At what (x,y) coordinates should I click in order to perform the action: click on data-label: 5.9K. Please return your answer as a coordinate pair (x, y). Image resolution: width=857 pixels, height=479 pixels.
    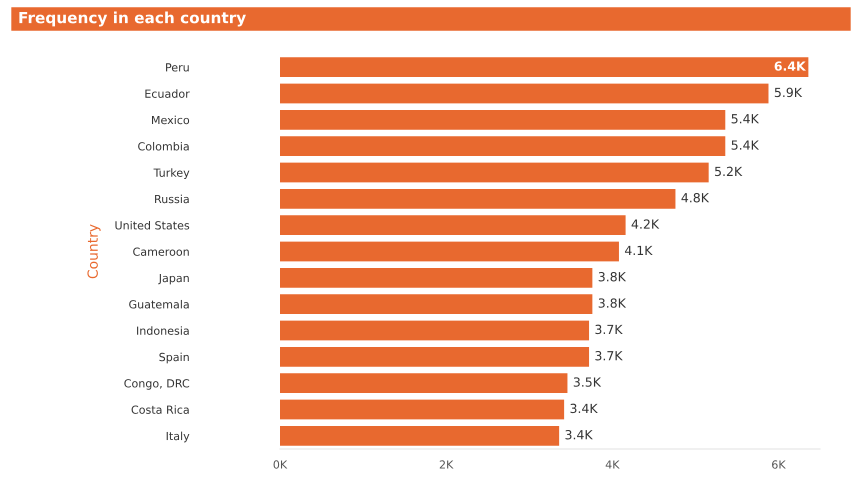
    Looking at the image, I should click on (788, 93).